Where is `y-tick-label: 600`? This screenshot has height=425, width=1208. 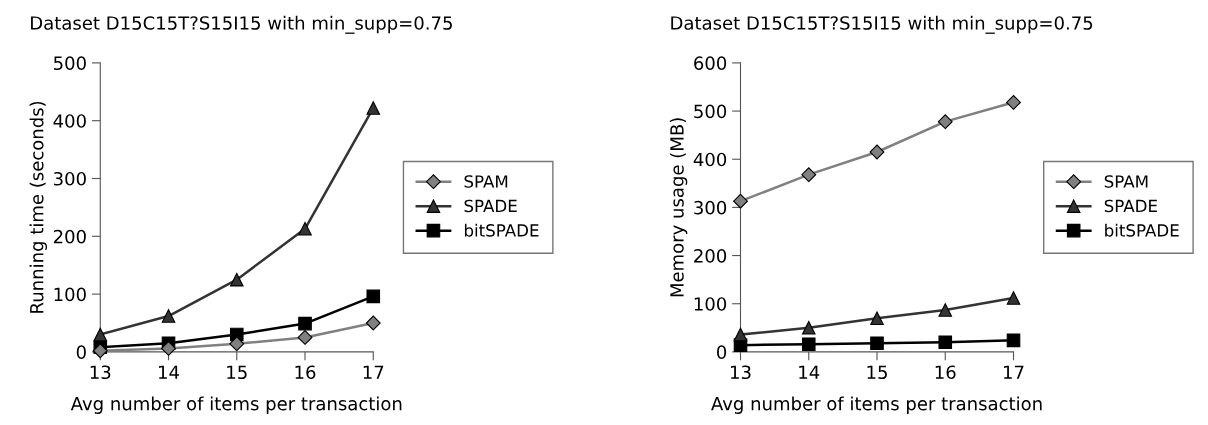
y-tick-label: 600 is located at coordinates (710, 63).